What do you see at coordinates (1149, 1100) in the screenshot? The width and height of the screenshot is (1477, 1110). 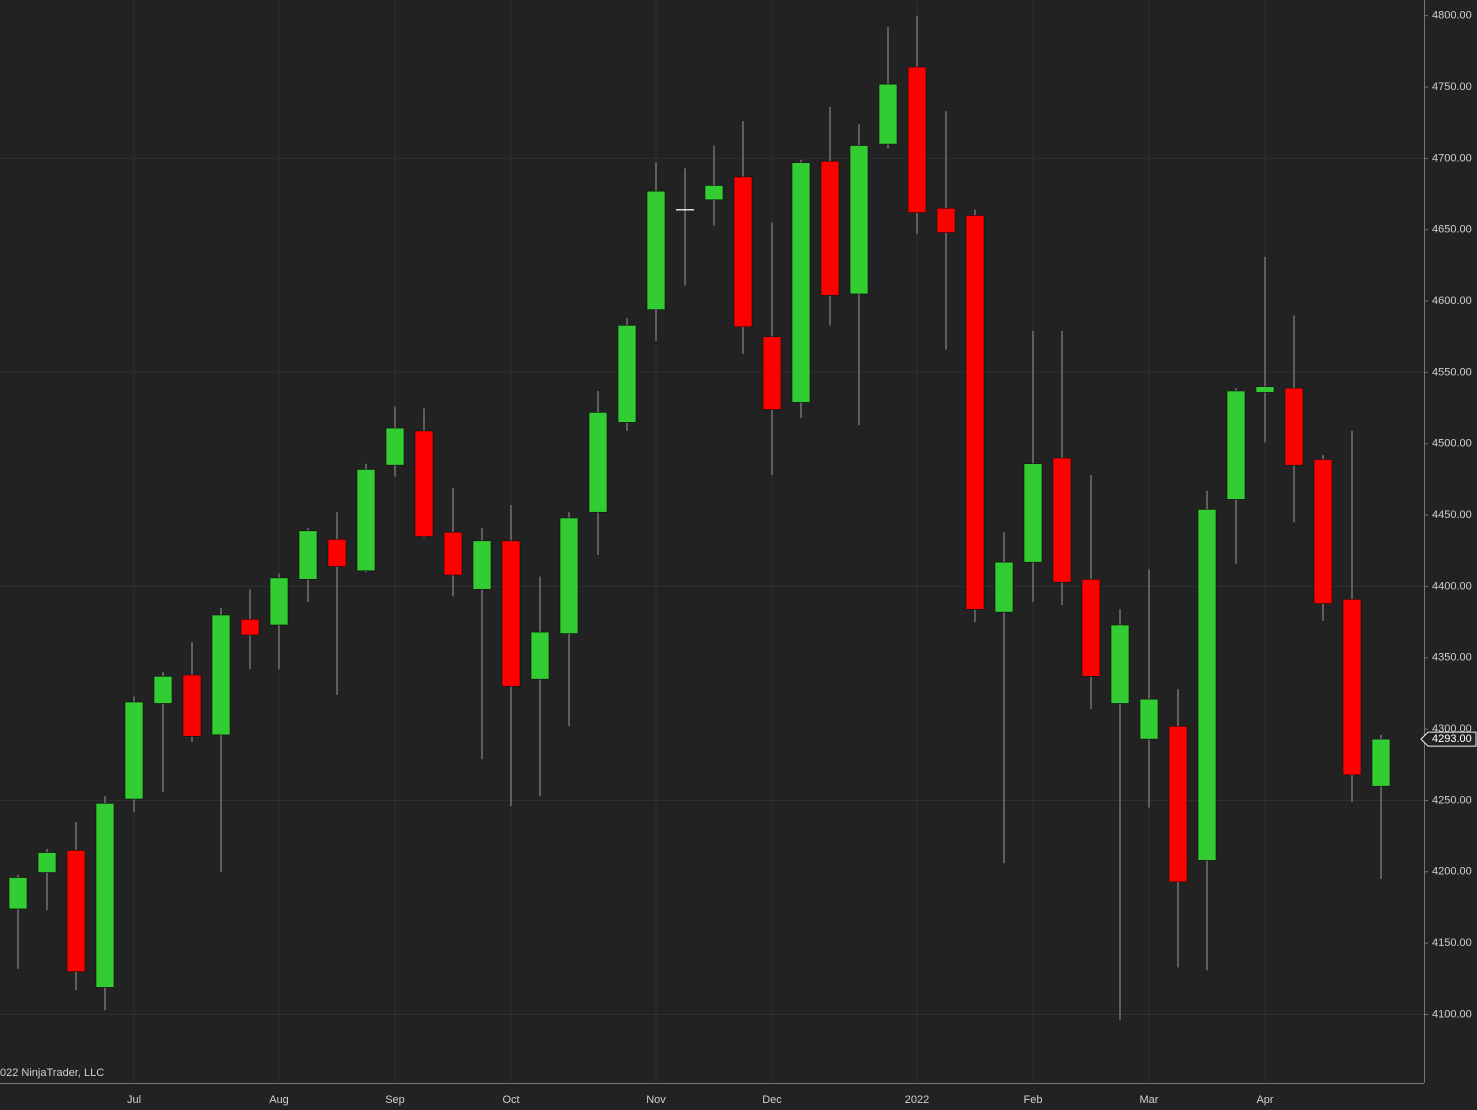 I see `x-tick-label: Mar` at bounding box center [1149, 1100].